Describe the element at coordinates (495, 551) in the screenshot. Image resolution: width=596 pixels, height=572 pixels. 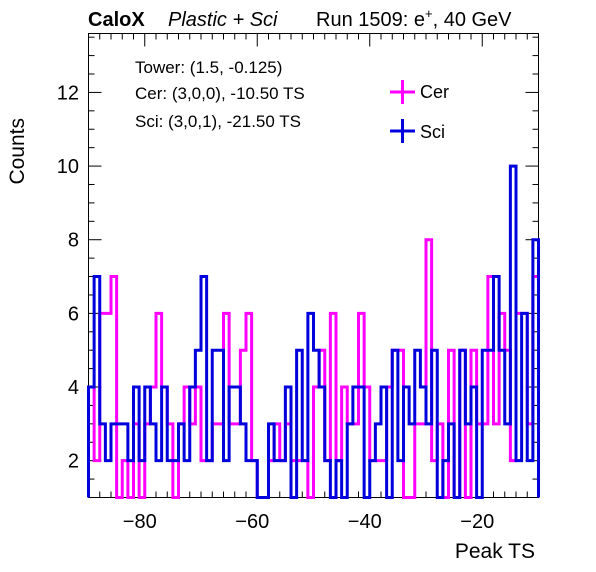
I see `x-axis-title: Peak TS` at that location.